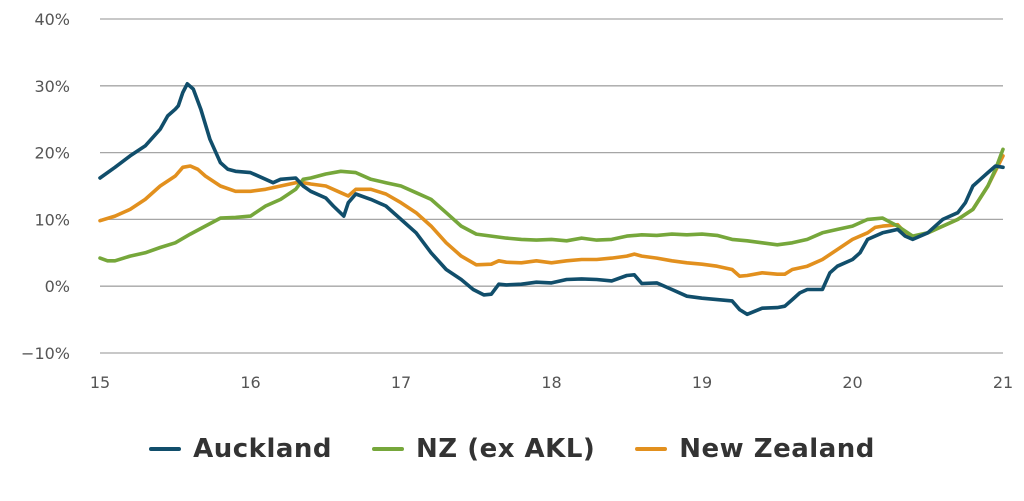 The image size is (1024, 501). Describe the element at coordinates (852, 382) in the screenshot. I see `x-tick-label: 20` at that location.